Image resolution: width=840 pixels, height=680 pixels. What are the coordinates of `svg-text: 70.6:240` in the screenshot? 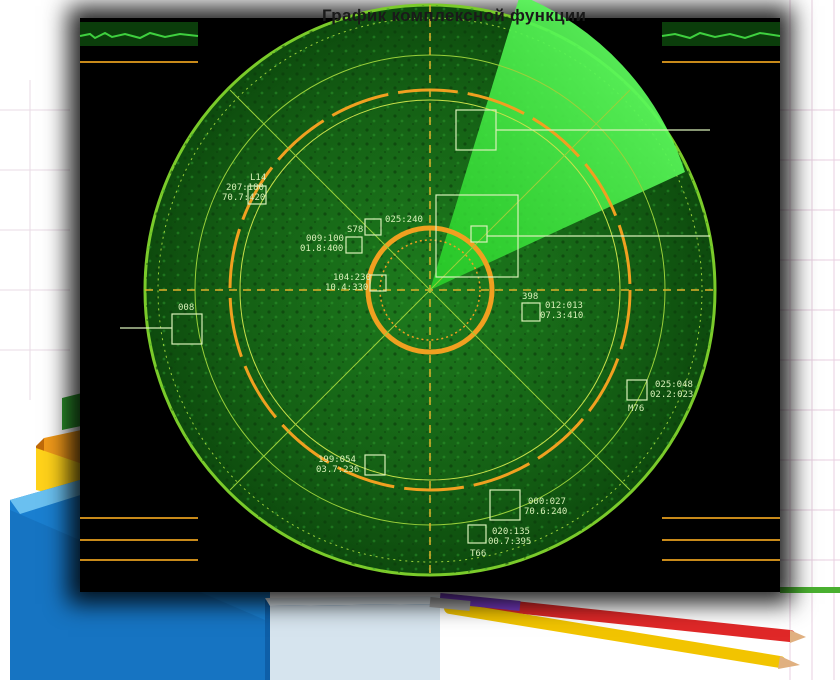 It's located at (545, 512).